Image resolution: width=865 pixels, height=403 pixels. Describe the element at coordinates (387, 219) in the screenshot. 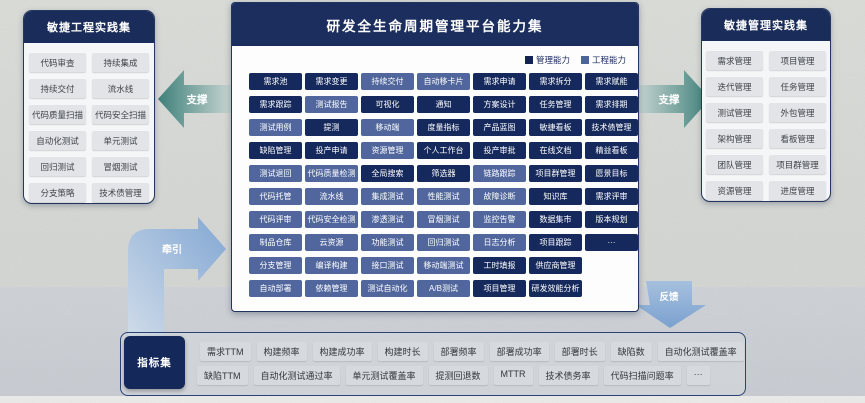

I see `capability-chip: 渗透测试` at that location.